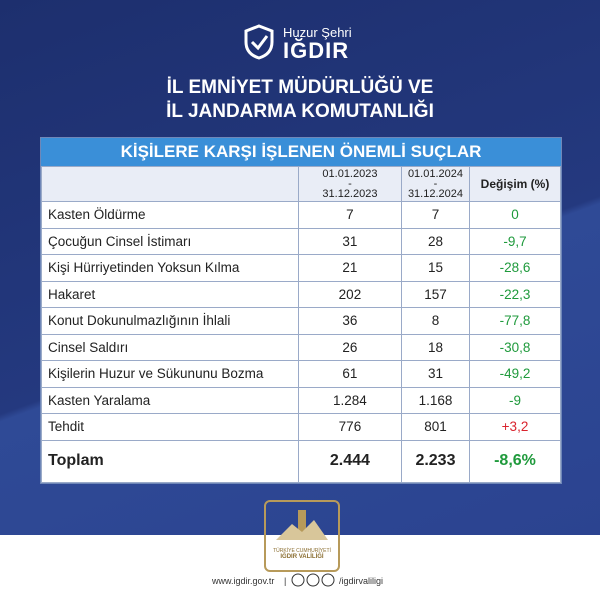  I want to click on cell: Tehdit, so click(170, 427).